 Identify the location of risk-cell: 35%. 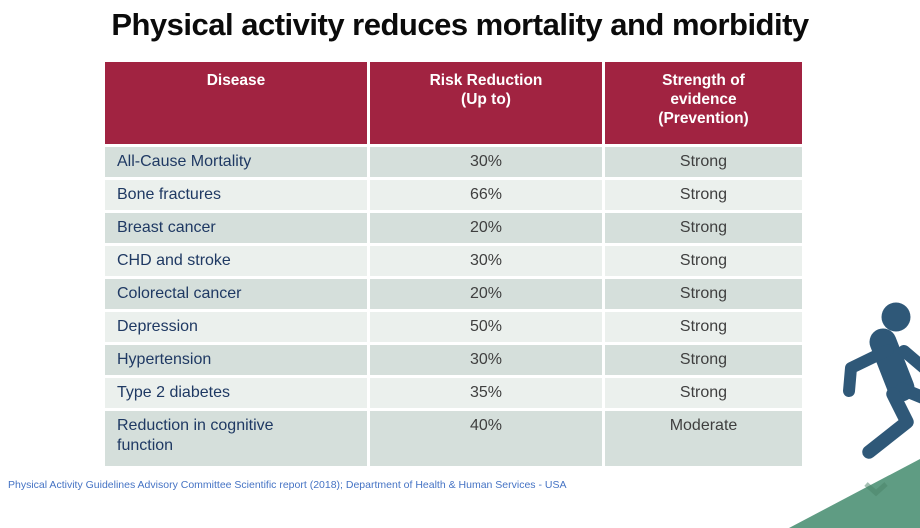
(486, 393).